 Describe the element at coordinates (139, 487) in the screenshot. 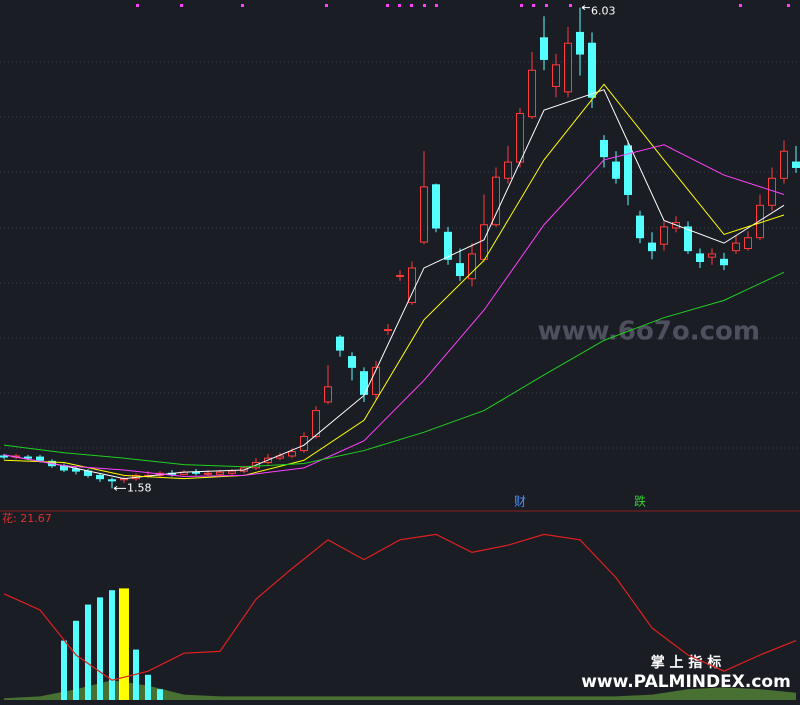

I see `low-label: 1.58` at that location.